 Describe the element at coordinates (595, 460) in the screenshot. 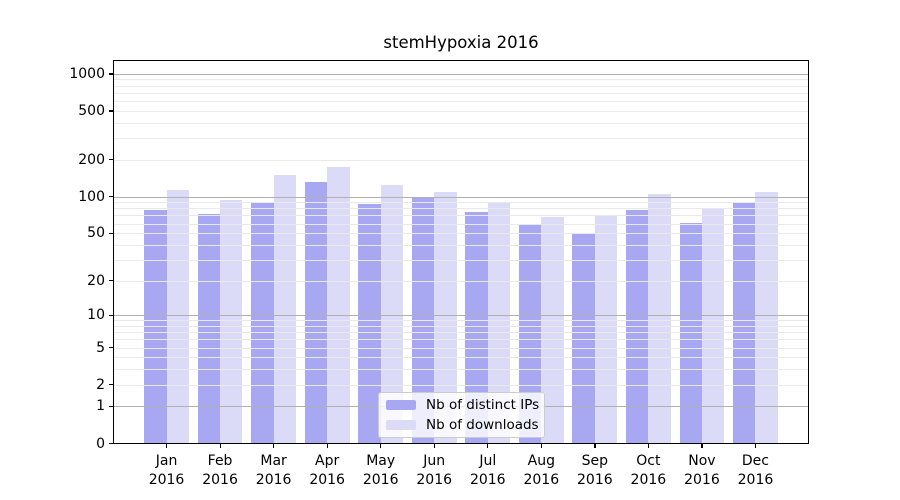

I see `x-tick-month: Sep` at that location.